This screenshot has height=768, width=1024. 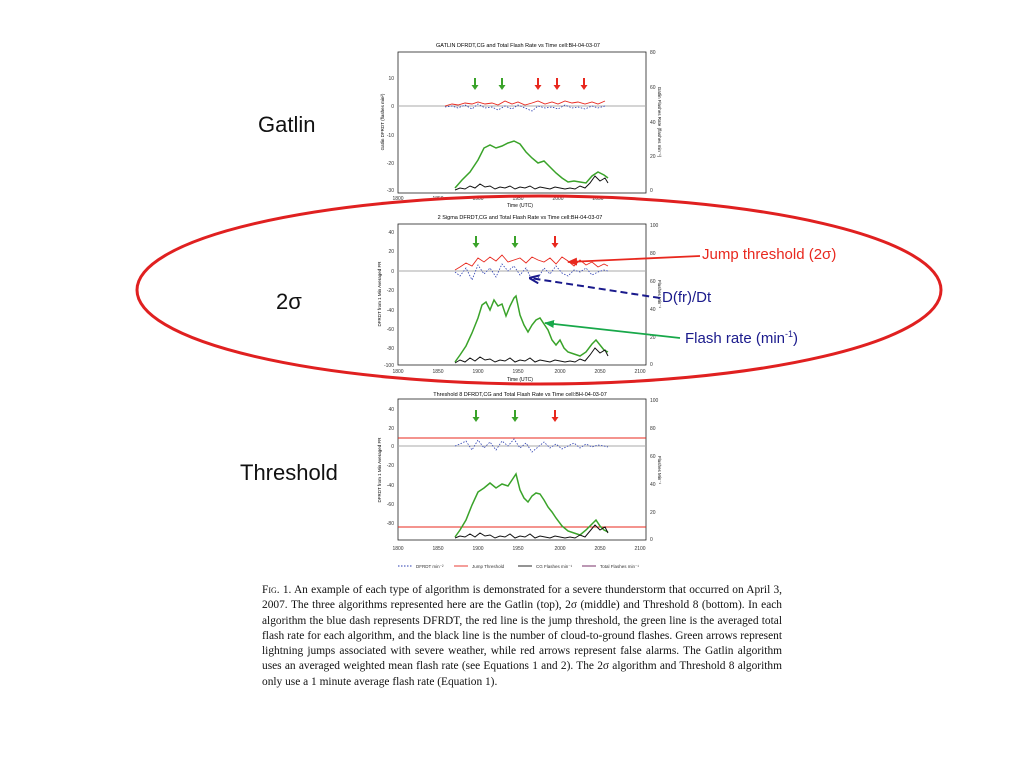 What do you see at coordinates (654, 295) in the screenshot?
I see `panel-middle-yticks-right: 100 80 60 40 20 0` at bounding box center [654, 295].